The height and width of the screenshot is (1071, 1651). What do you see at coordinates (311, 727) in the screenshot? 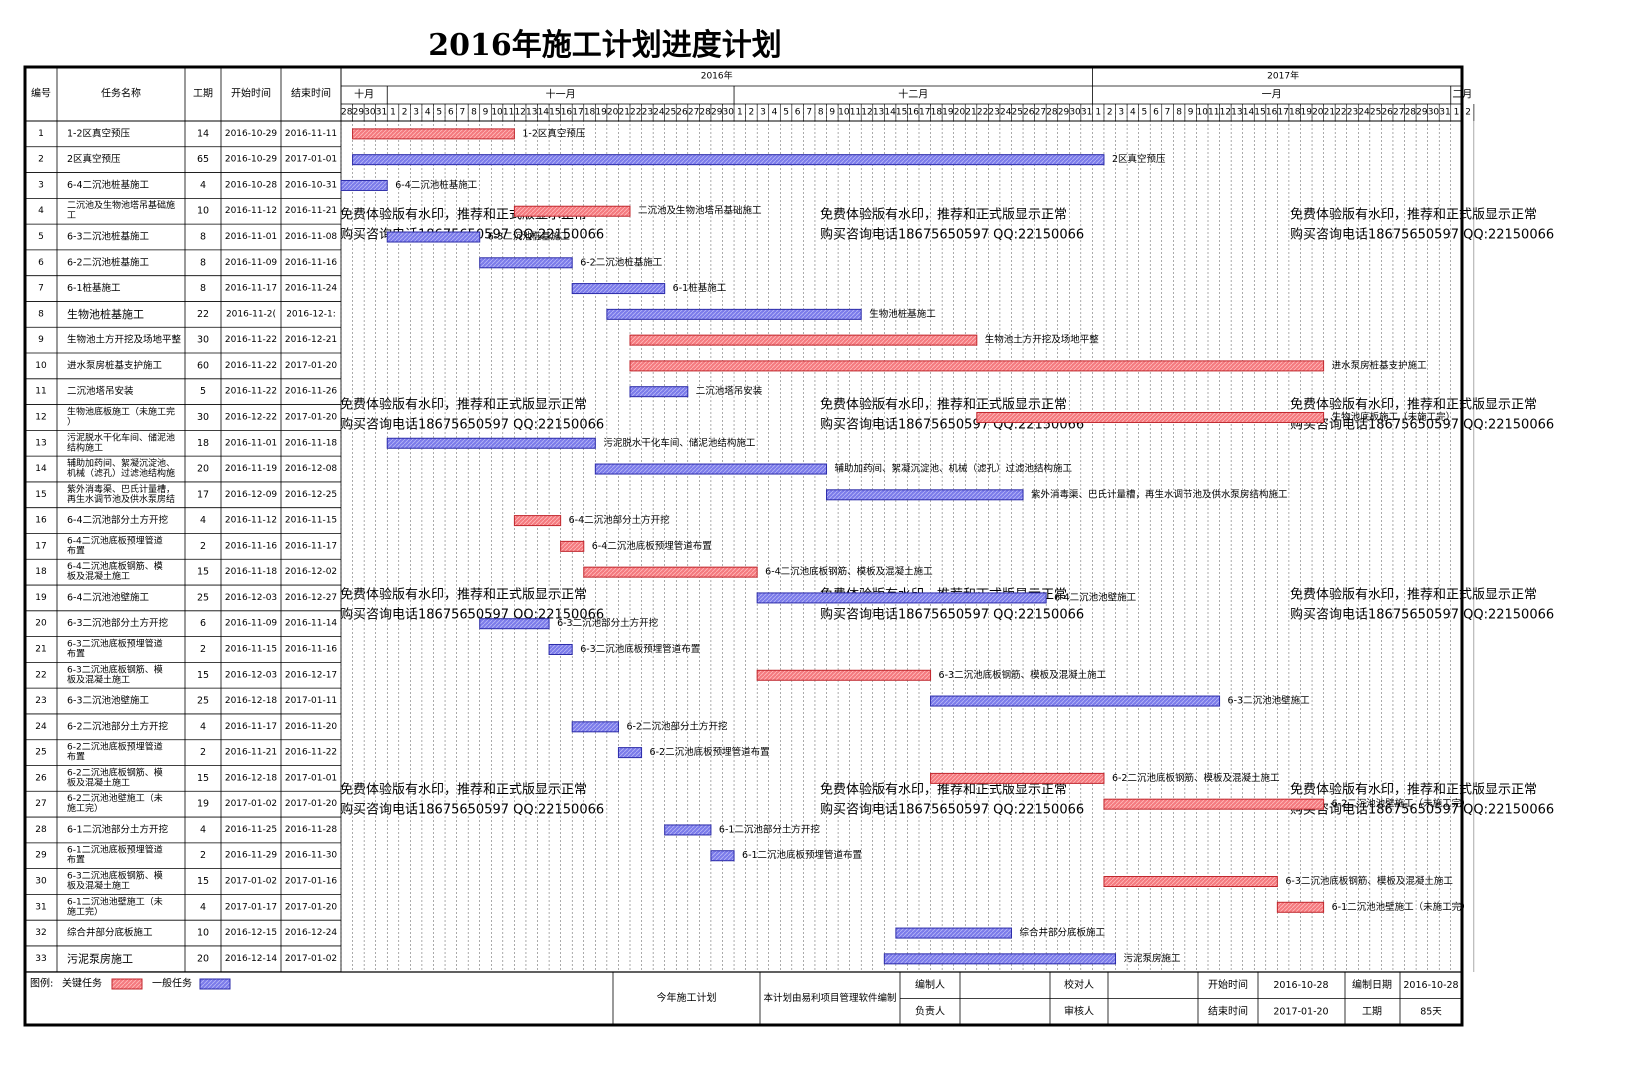
I see `task-end: 2016-11-20` at bounding box center [311, 727].